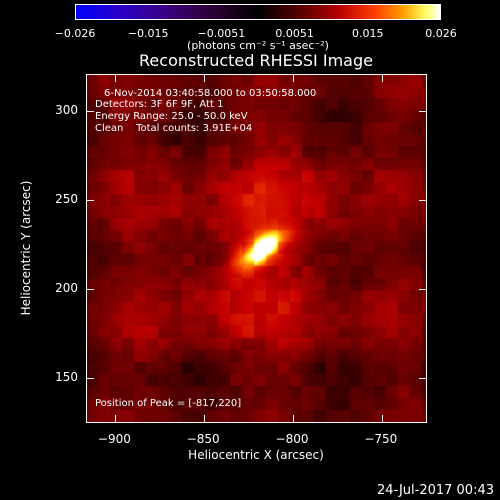 The height and width of the screenshot is (500, 500). Describe the element at coordinates (441, 33) in the screenshot. I see `colorbar-tick-label: 0.026` at that location.